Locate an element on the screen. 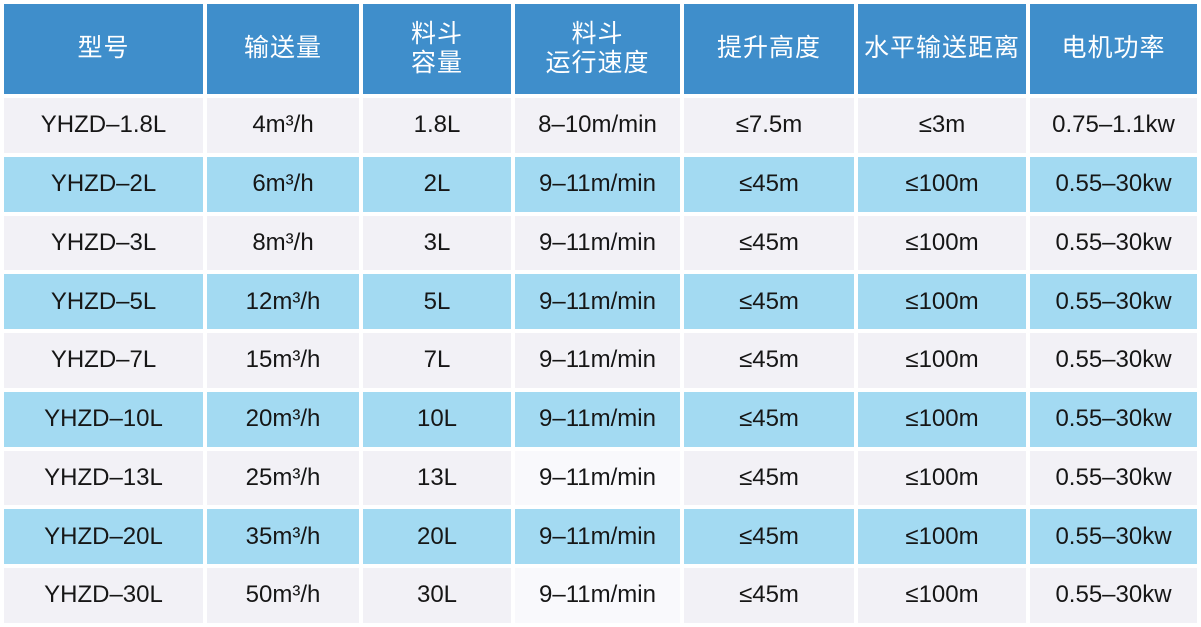 The image size is (1201, 627). table-cell: YHZD–2L is located at coordinates (103, 184).